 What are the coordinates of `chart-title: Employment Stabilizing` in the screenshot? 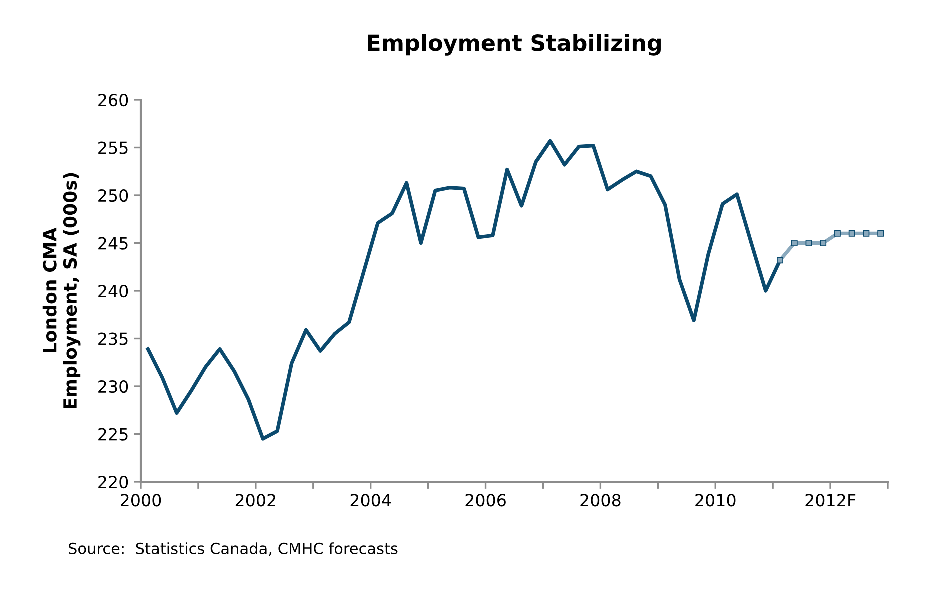 It's located at (514, 45).